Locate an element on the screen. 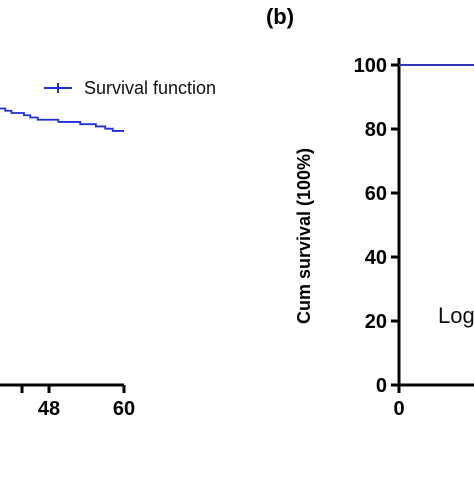 The width and height of the screenshot is (474, 479). right-x-tick-label: 0 is located at coordinates (398, 409).